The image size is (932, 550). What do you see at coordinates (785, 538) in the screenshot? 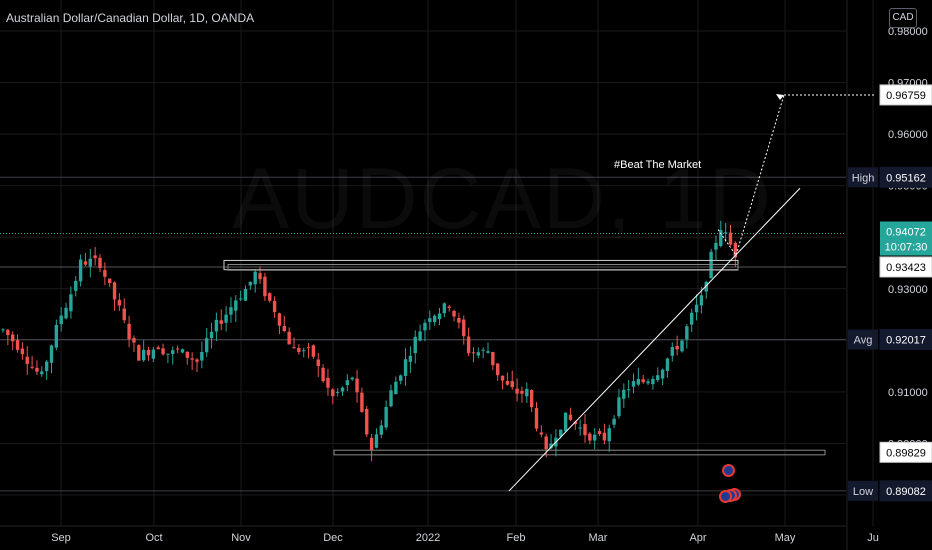
I see `x-tick-label: May` at bounding box center [785, 538].